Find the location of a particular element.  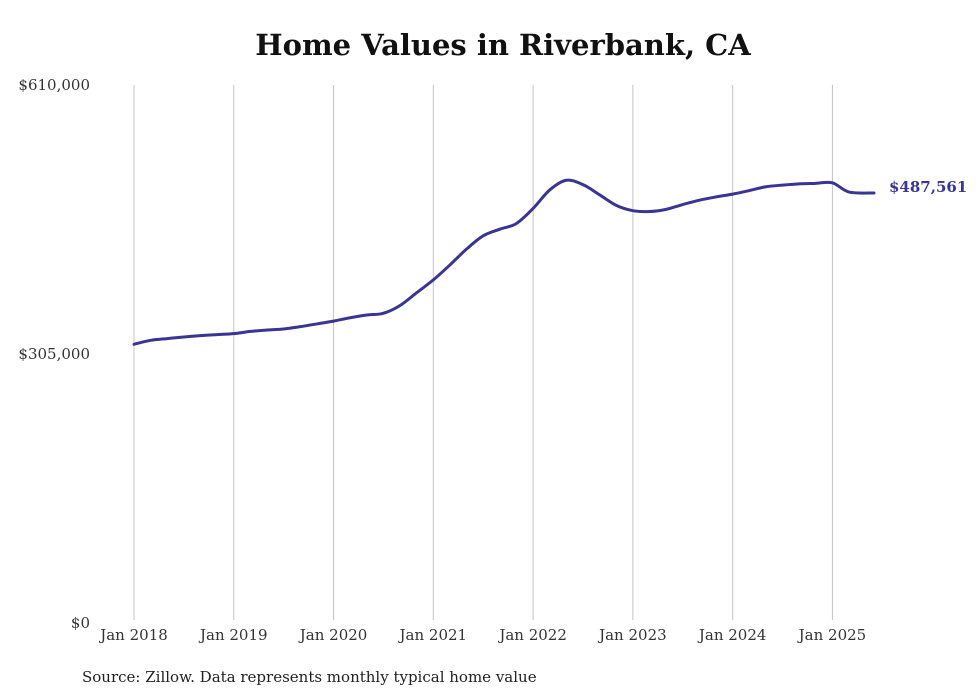

y-axis-ticks: $0 $305,000 $610,000 is located at coordinates (54, 354).